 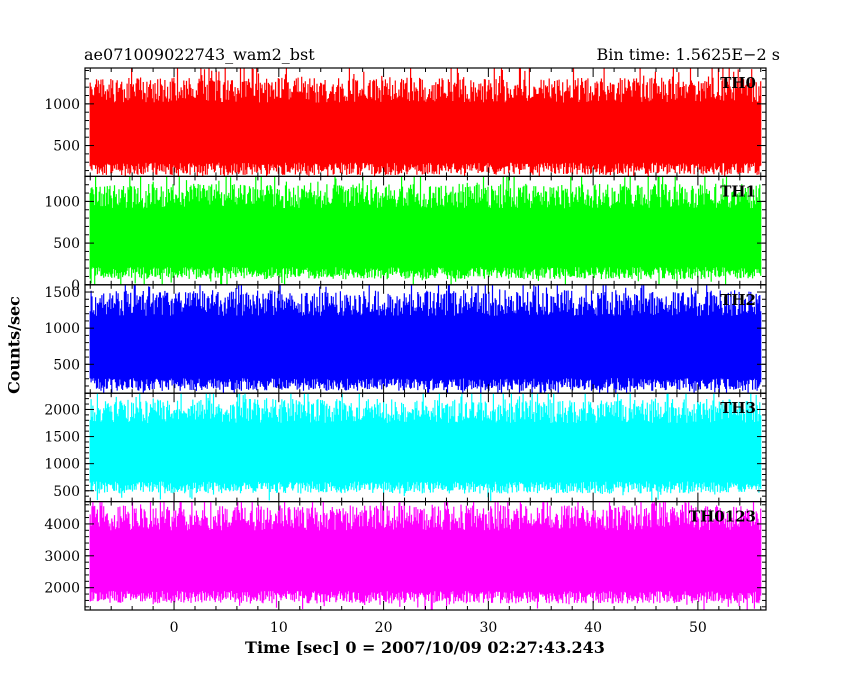 What do you see at coordinates (593, 628) in the screenshot?
I see `xtick-label: 40` at bounding box center [593, 628].